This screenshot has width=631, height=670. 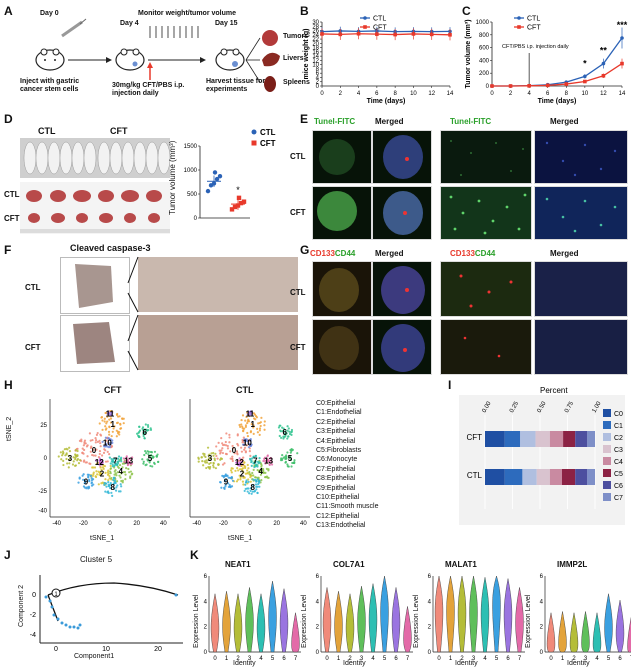 What do you see at coordinates (315, 44) in the screenshot?
I see `y-tick-label: 20` at bounding box center [315, 44].